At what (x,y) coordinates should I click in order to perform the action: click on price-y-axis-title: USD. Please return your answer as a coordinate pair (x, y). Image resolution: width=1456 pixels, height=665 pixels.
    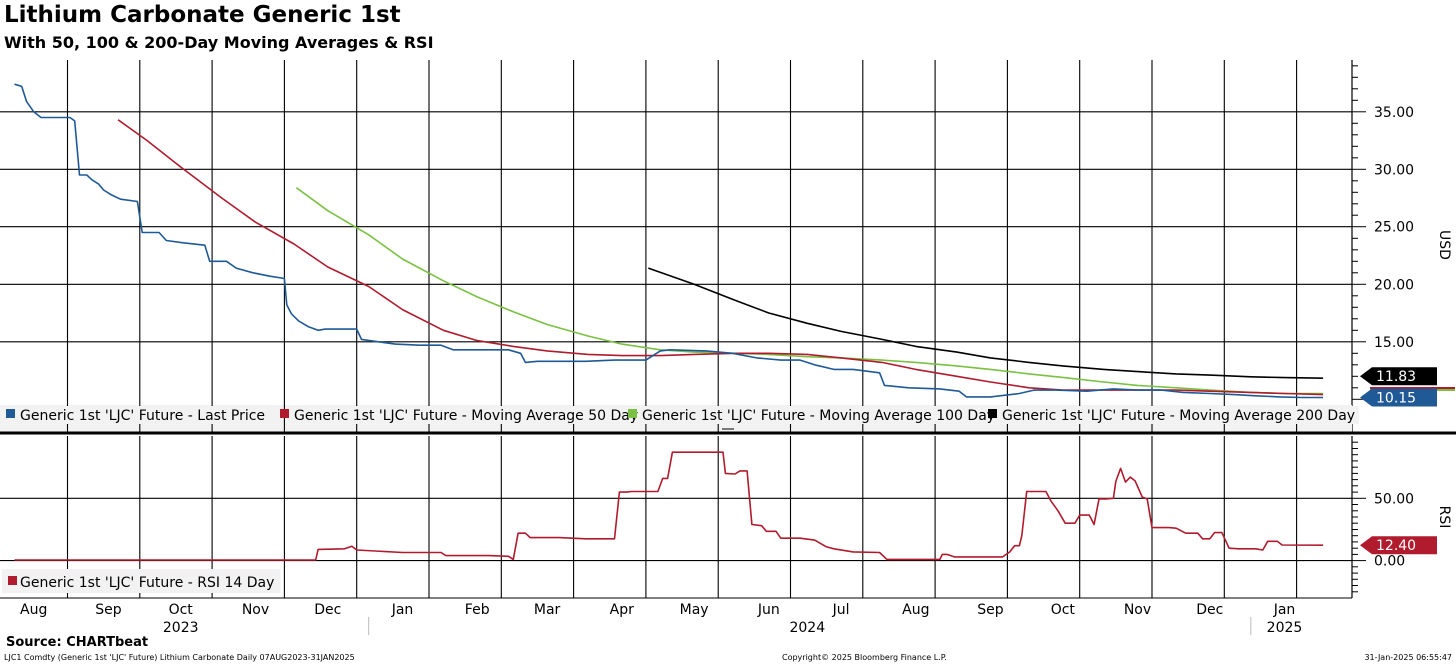
    Looking at the image, I should click on (1444, 245).